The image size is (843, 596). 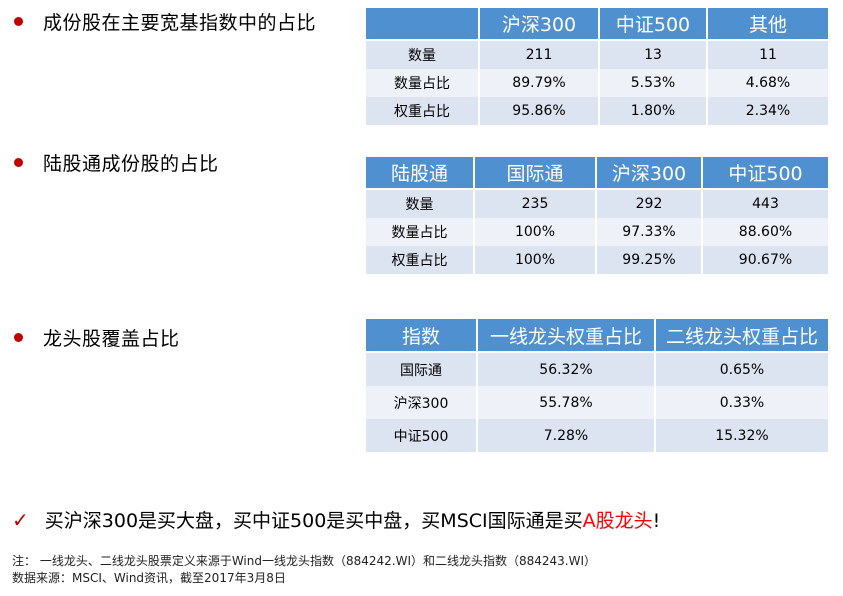 What do you see at coordinates (313, 521) in the screenshot?
I see `conclusion-text-before: 买沪深300是买大盘，买中证500是买中盘，买MSCI国际通是买` at bounding box center [313, 521].